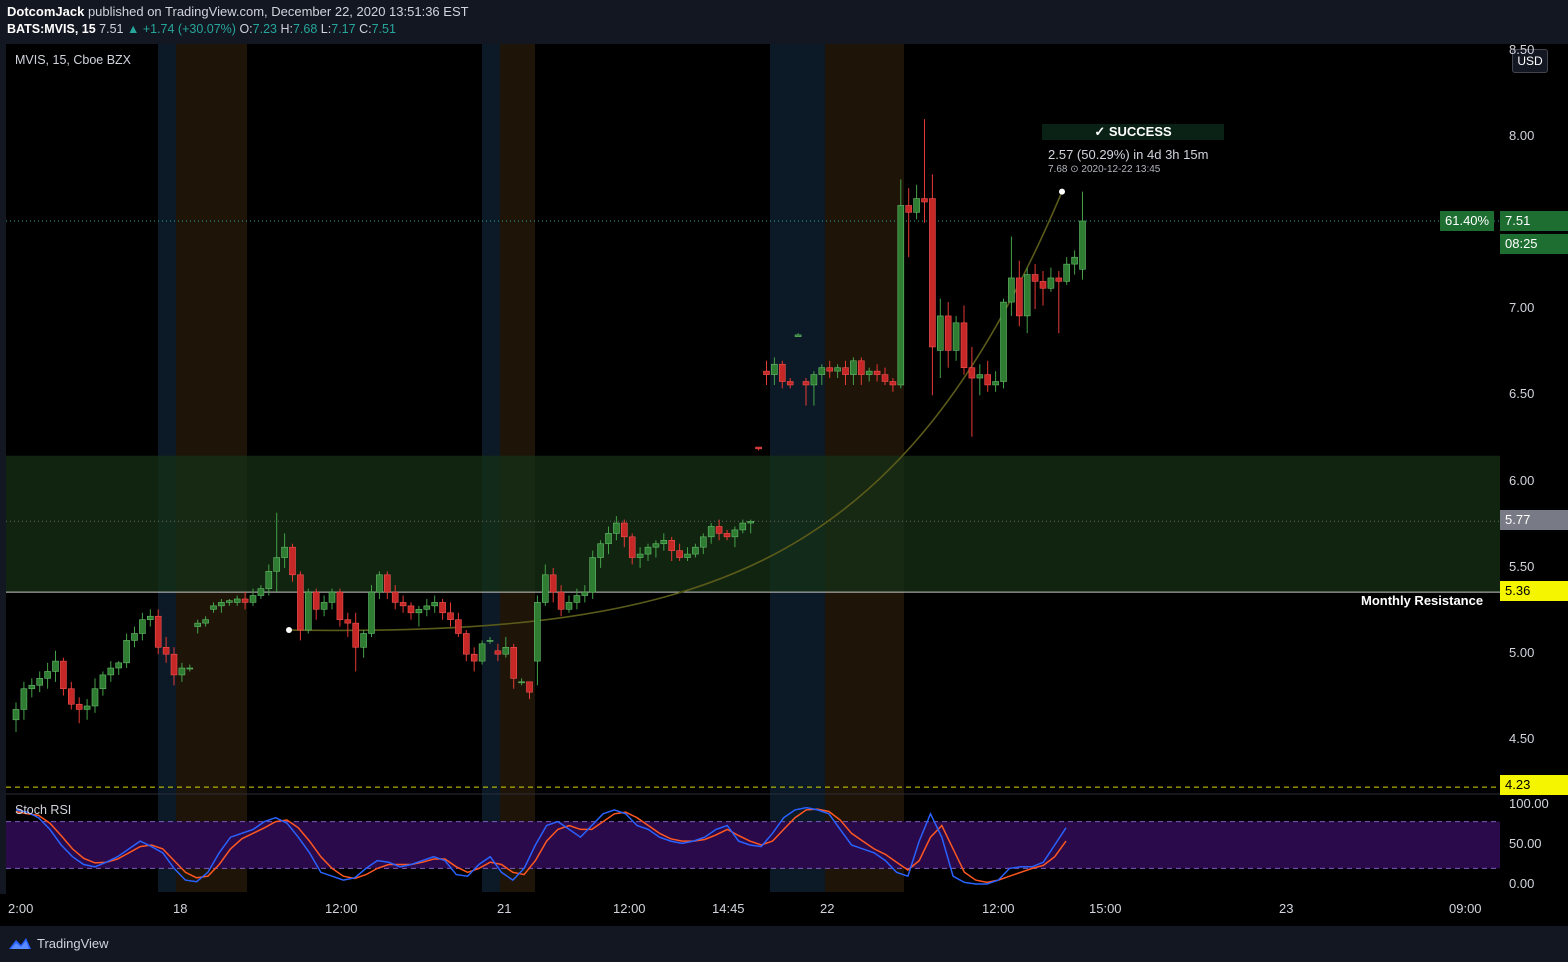 The width and height of the screenshot is (1568, 962). What do you see at coordinates (1534, 591) in the screenshot?
I see `level-536-tag: 5.36` at bounding box center [1534, 591].